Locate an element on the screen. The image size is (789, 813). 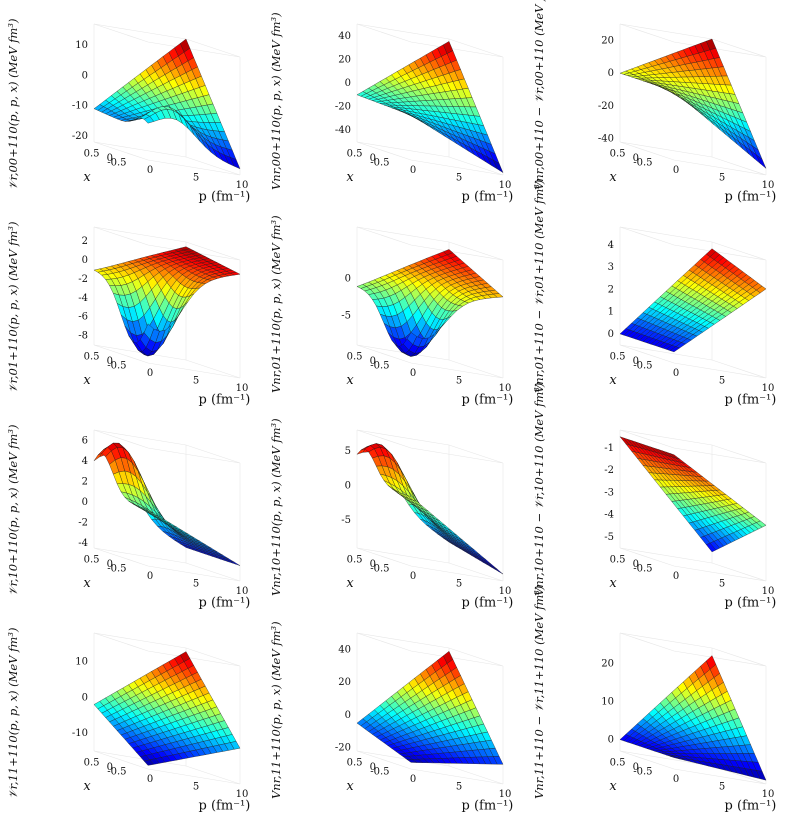
z-axis-label: Vnr,11+110 − 𝒱r,11+110 (MeV fm³) is located at coordinates (539, 692).